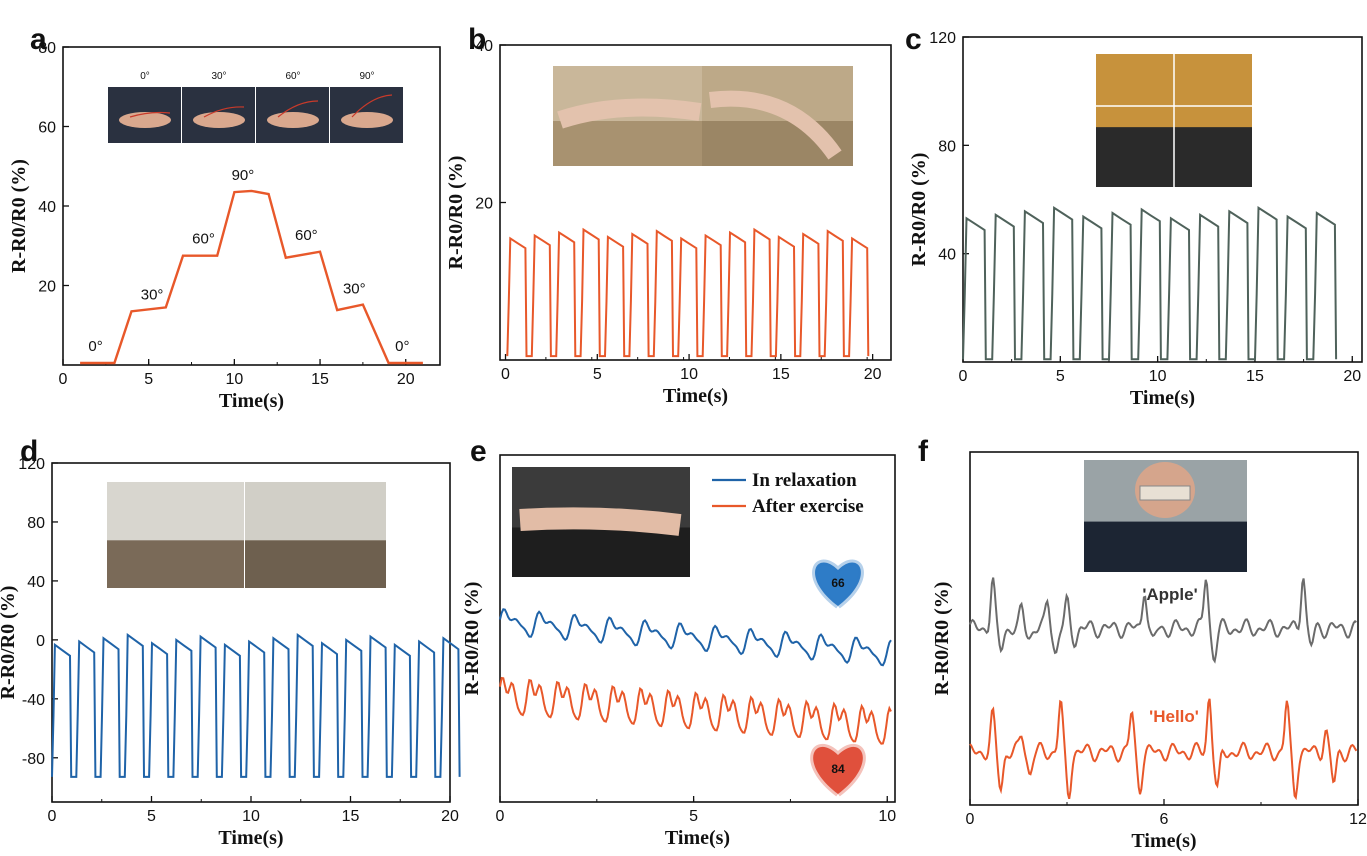 This screenshot has width=1367, height=856. Describe the element at coordinates (29, 451) in the screenshot. I see `panel-d-letter: d` at that location.